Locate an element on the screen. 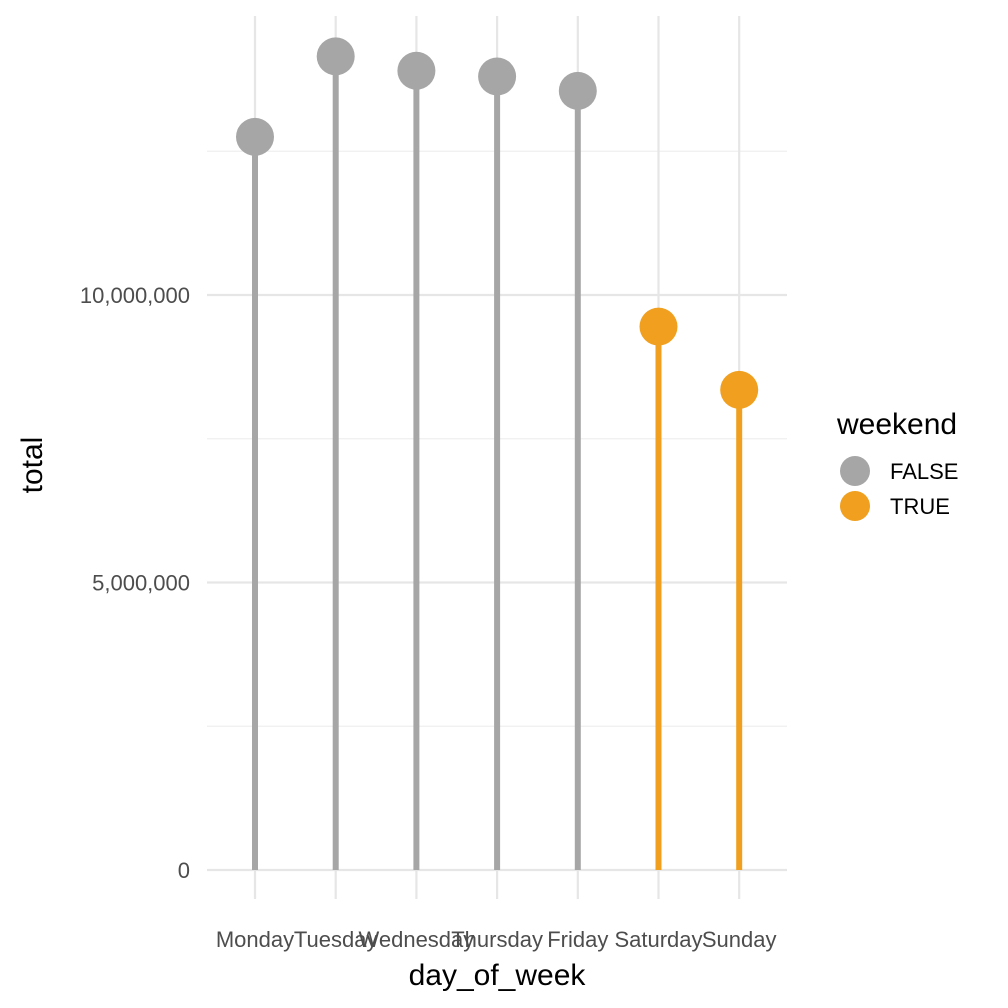  legend: weekend FALSE TRUE is located at coordinates (897, 464).